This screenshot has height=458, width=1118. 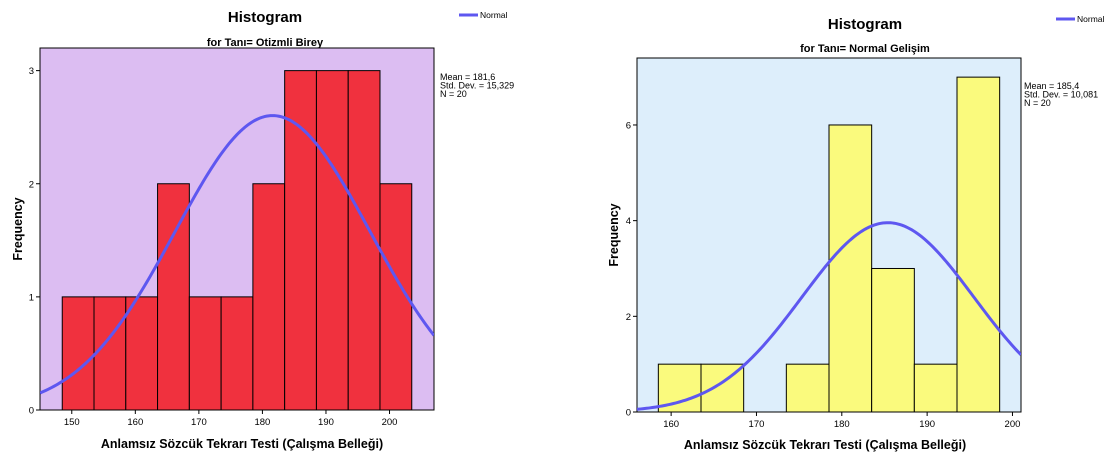 I want to click on y-axis: 0 1 2 3, so click(x=34, y=241).